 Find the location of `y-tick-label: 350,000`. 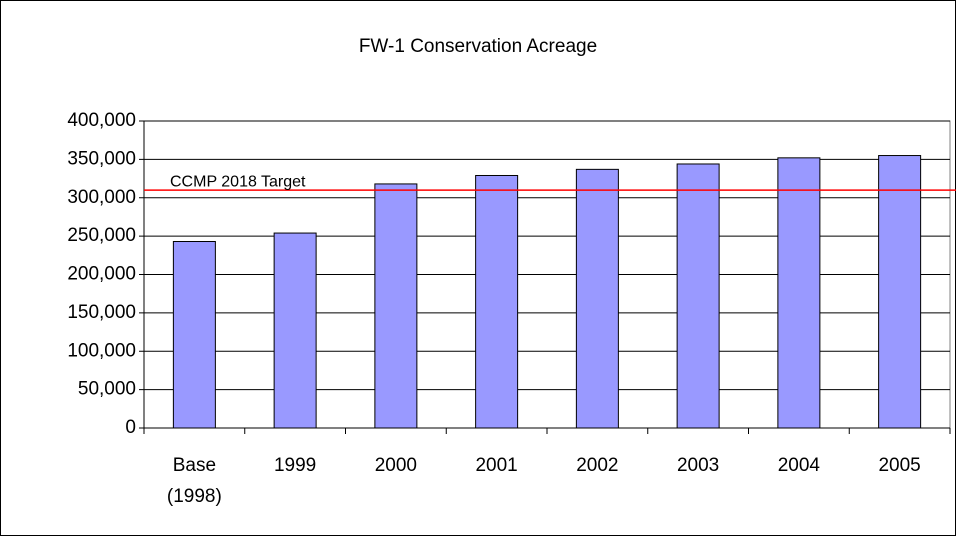

y-tick-label: 350,000 is located at coordinates (101, 158).